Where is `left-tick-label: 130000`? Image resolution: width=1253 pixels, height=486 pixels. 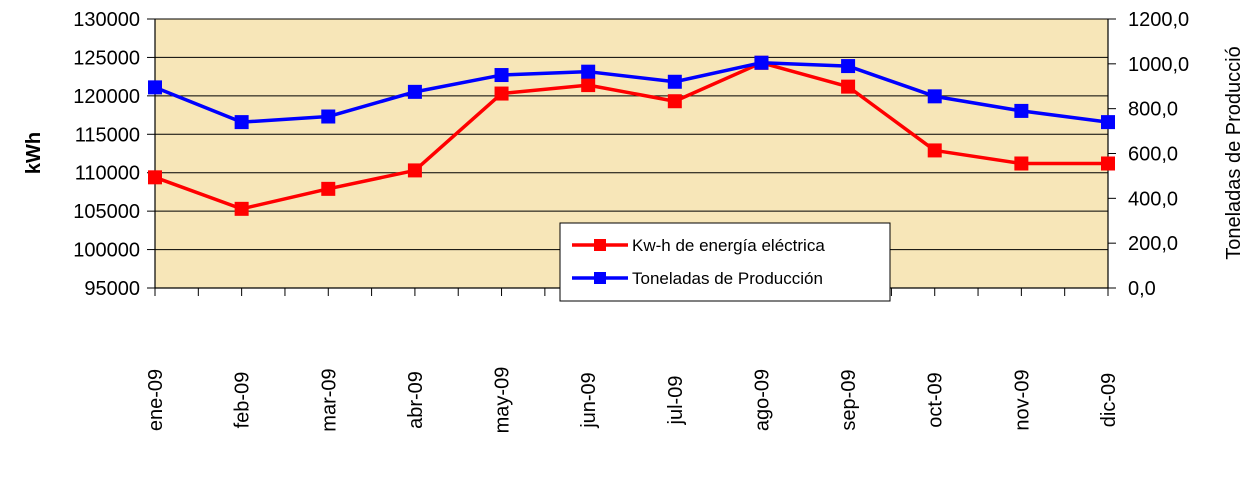
left-tick-label: 130000 is located at coordinates (106, 20).